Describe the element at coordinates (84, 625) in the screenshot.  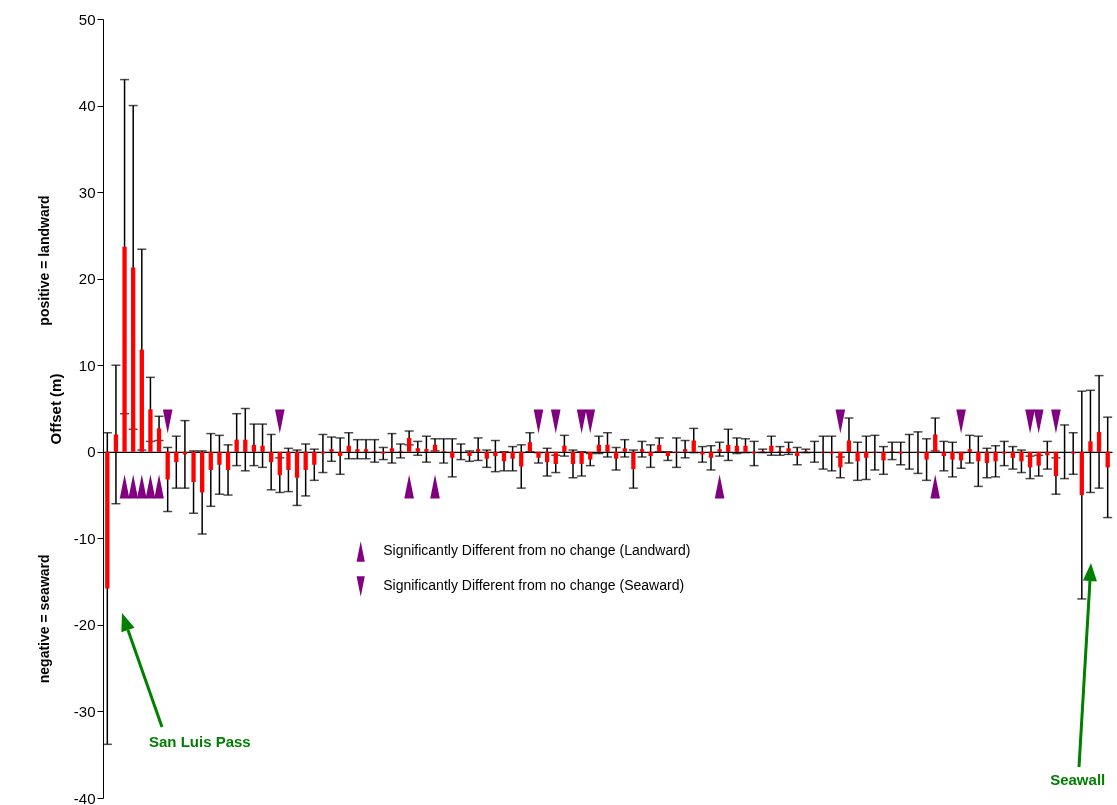
I see `y-tick-label: -20` at that location.